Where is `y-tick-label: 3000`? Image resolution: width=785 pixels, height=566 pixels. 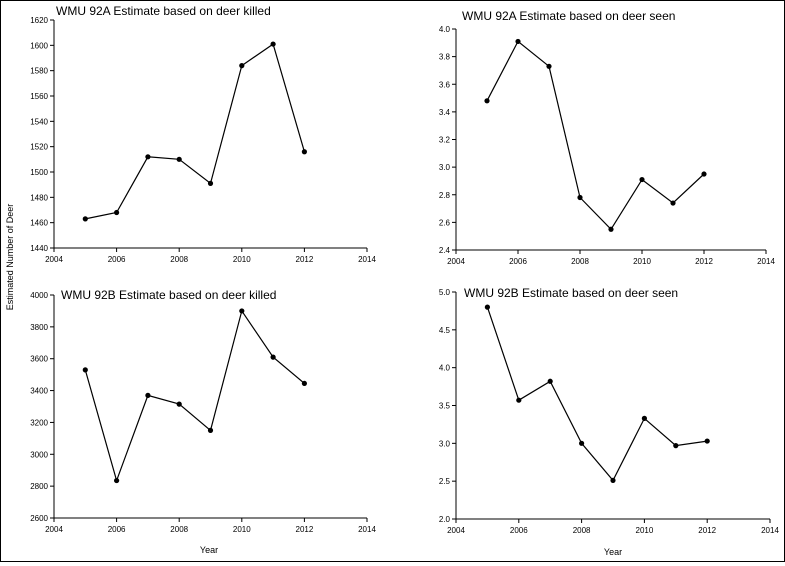
y-tick-label: 3000 is located at coordinates (39, 454).